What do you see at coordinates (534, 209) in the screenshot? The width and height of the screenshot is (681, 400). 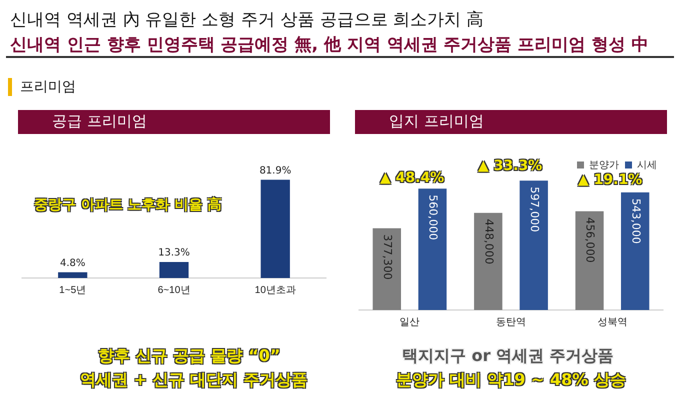 I see `data-label: 597,000` at bounding box center [534, 209].